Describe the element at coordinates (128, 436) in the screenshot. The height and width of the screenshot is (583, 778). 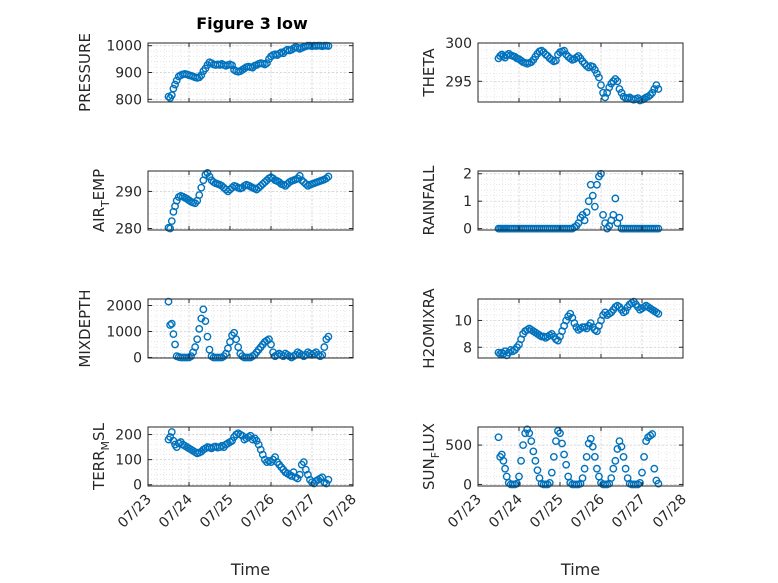
I see `y-tick-label: 200` at that location.